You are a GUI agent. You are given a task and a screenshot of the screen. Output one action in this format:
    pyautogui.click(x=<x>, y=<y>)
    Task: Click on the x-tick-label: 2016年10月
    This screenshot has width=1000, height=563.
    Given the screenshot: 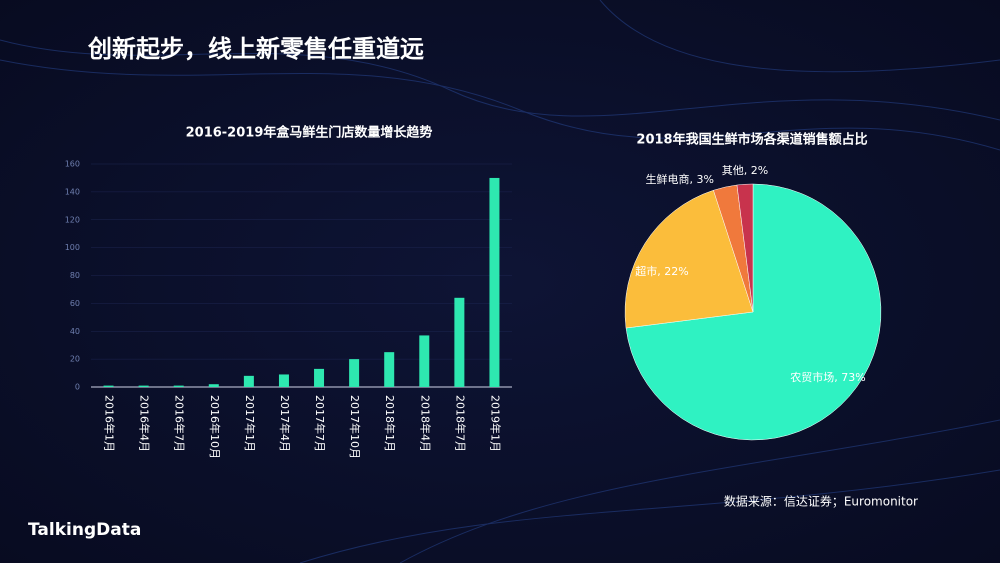 What is the action you would take?
    pyautogui.click(x=215, y=427)
    